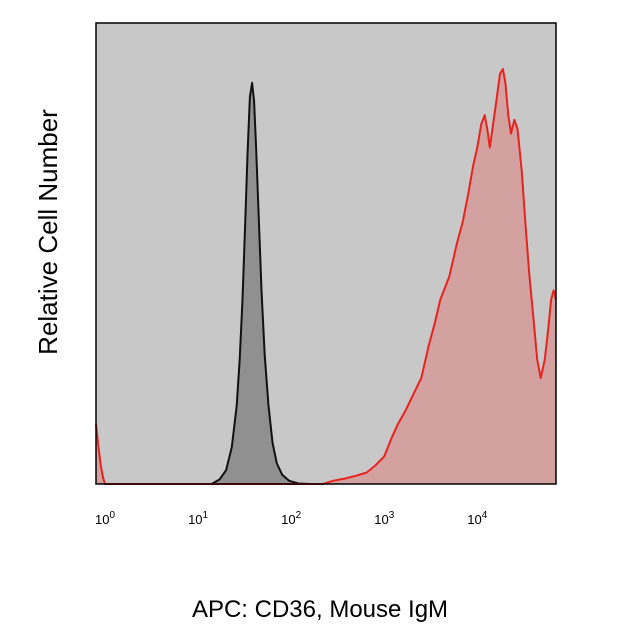 The image size is (640, 640). Describe the element at coordinates (48, 232) in the screenshot. I see `y-axis-label: Relative Cell Number` at that location.